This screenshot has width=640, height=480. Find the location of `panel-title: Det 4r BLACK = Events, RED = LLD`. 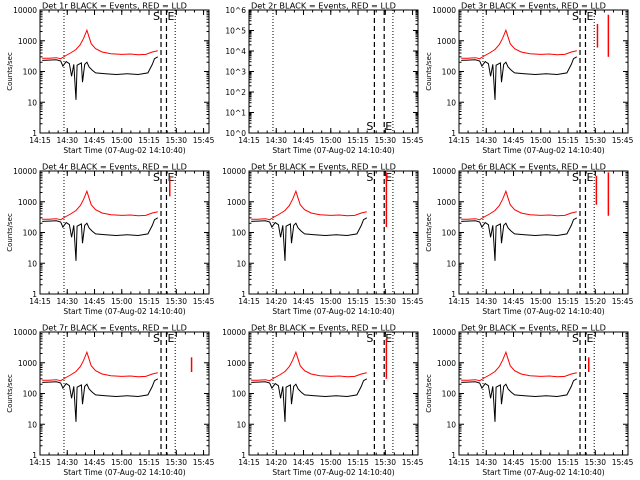

panel-title: Det 4r BLACK = Events, RED = LLD is located at coordinates (114, 167).